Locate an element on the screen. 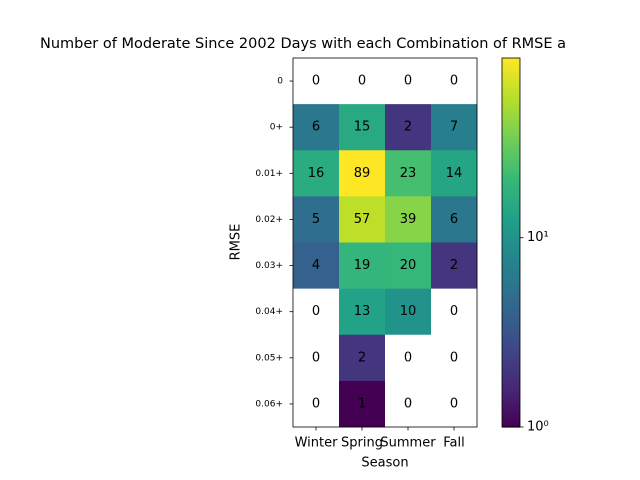 Image resolution: width=640 pixels, height=480 pixels. y-tick-label: 0.06+ is located at coordinates (269, 404).